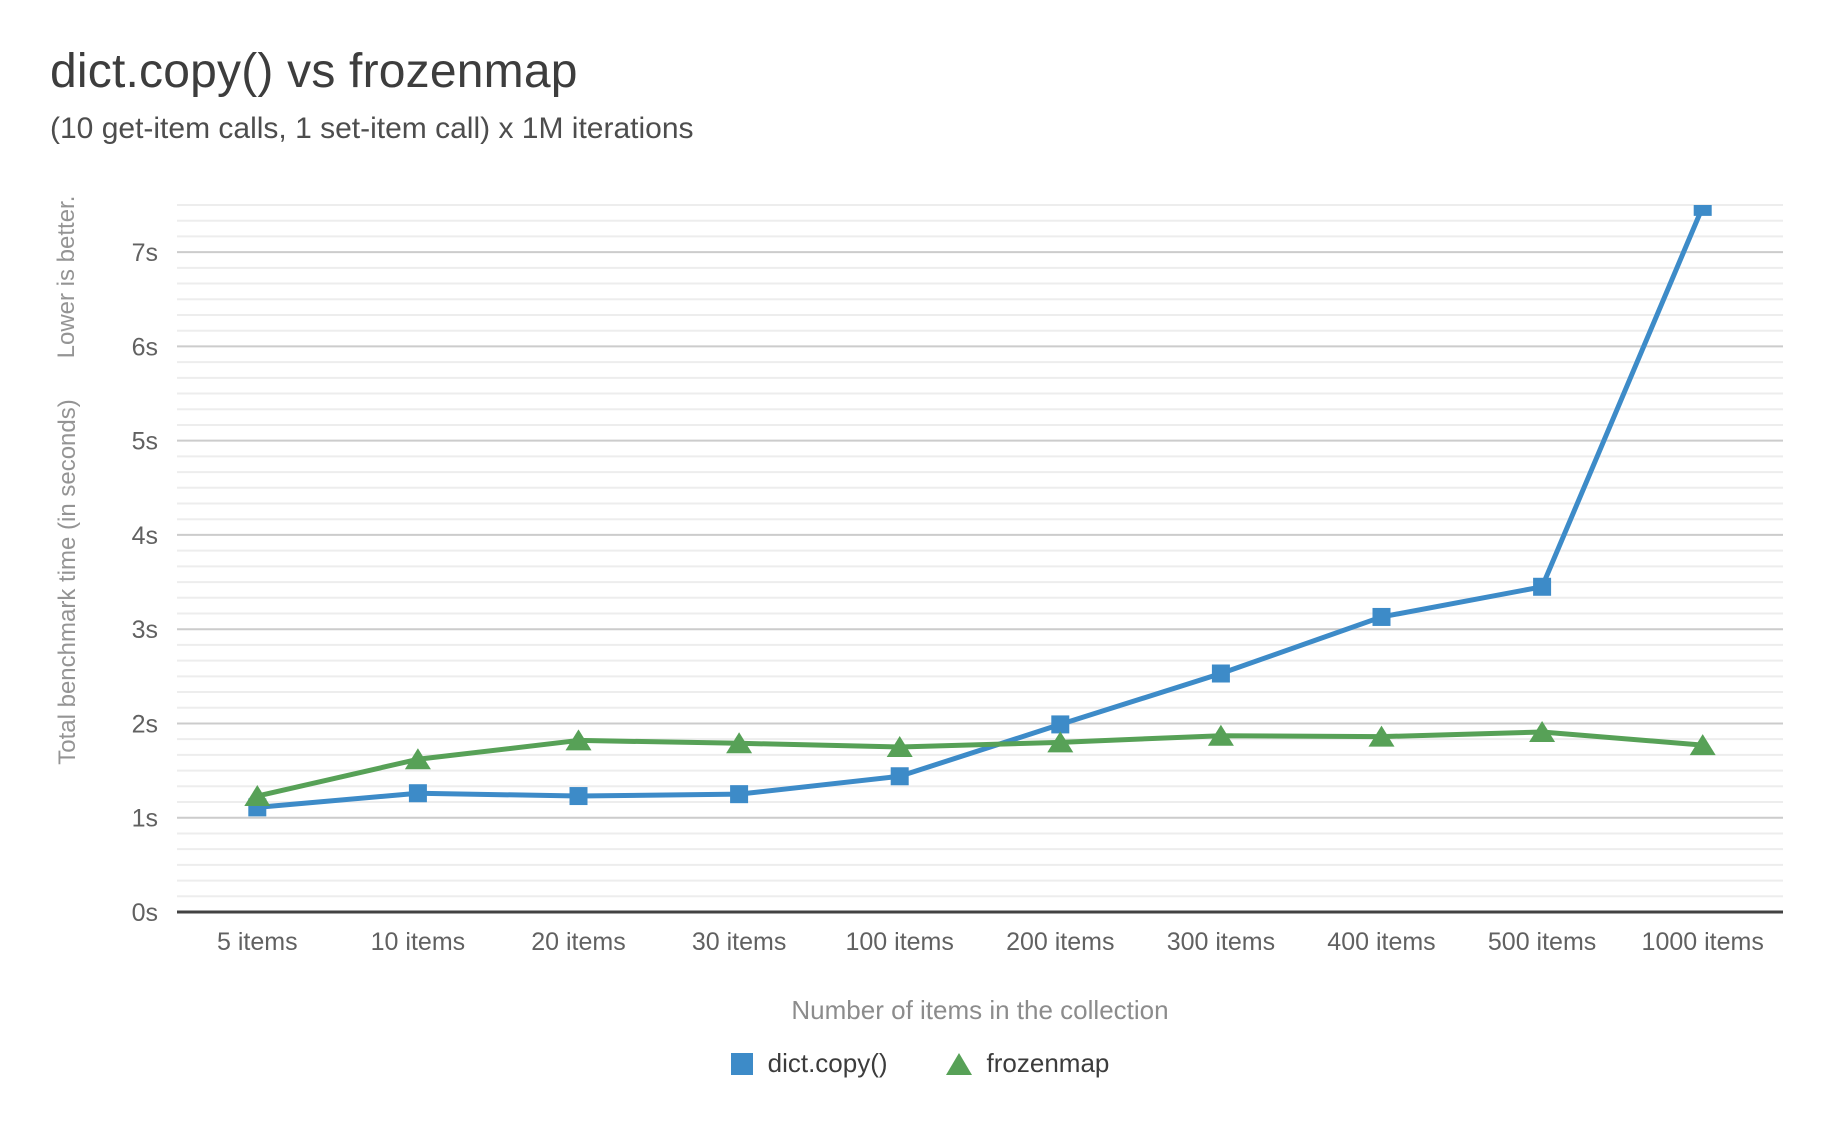 This screenshot has height=1138, width=1840. I want to click on frozenmap-triangle-icon, so click(958, 1063).